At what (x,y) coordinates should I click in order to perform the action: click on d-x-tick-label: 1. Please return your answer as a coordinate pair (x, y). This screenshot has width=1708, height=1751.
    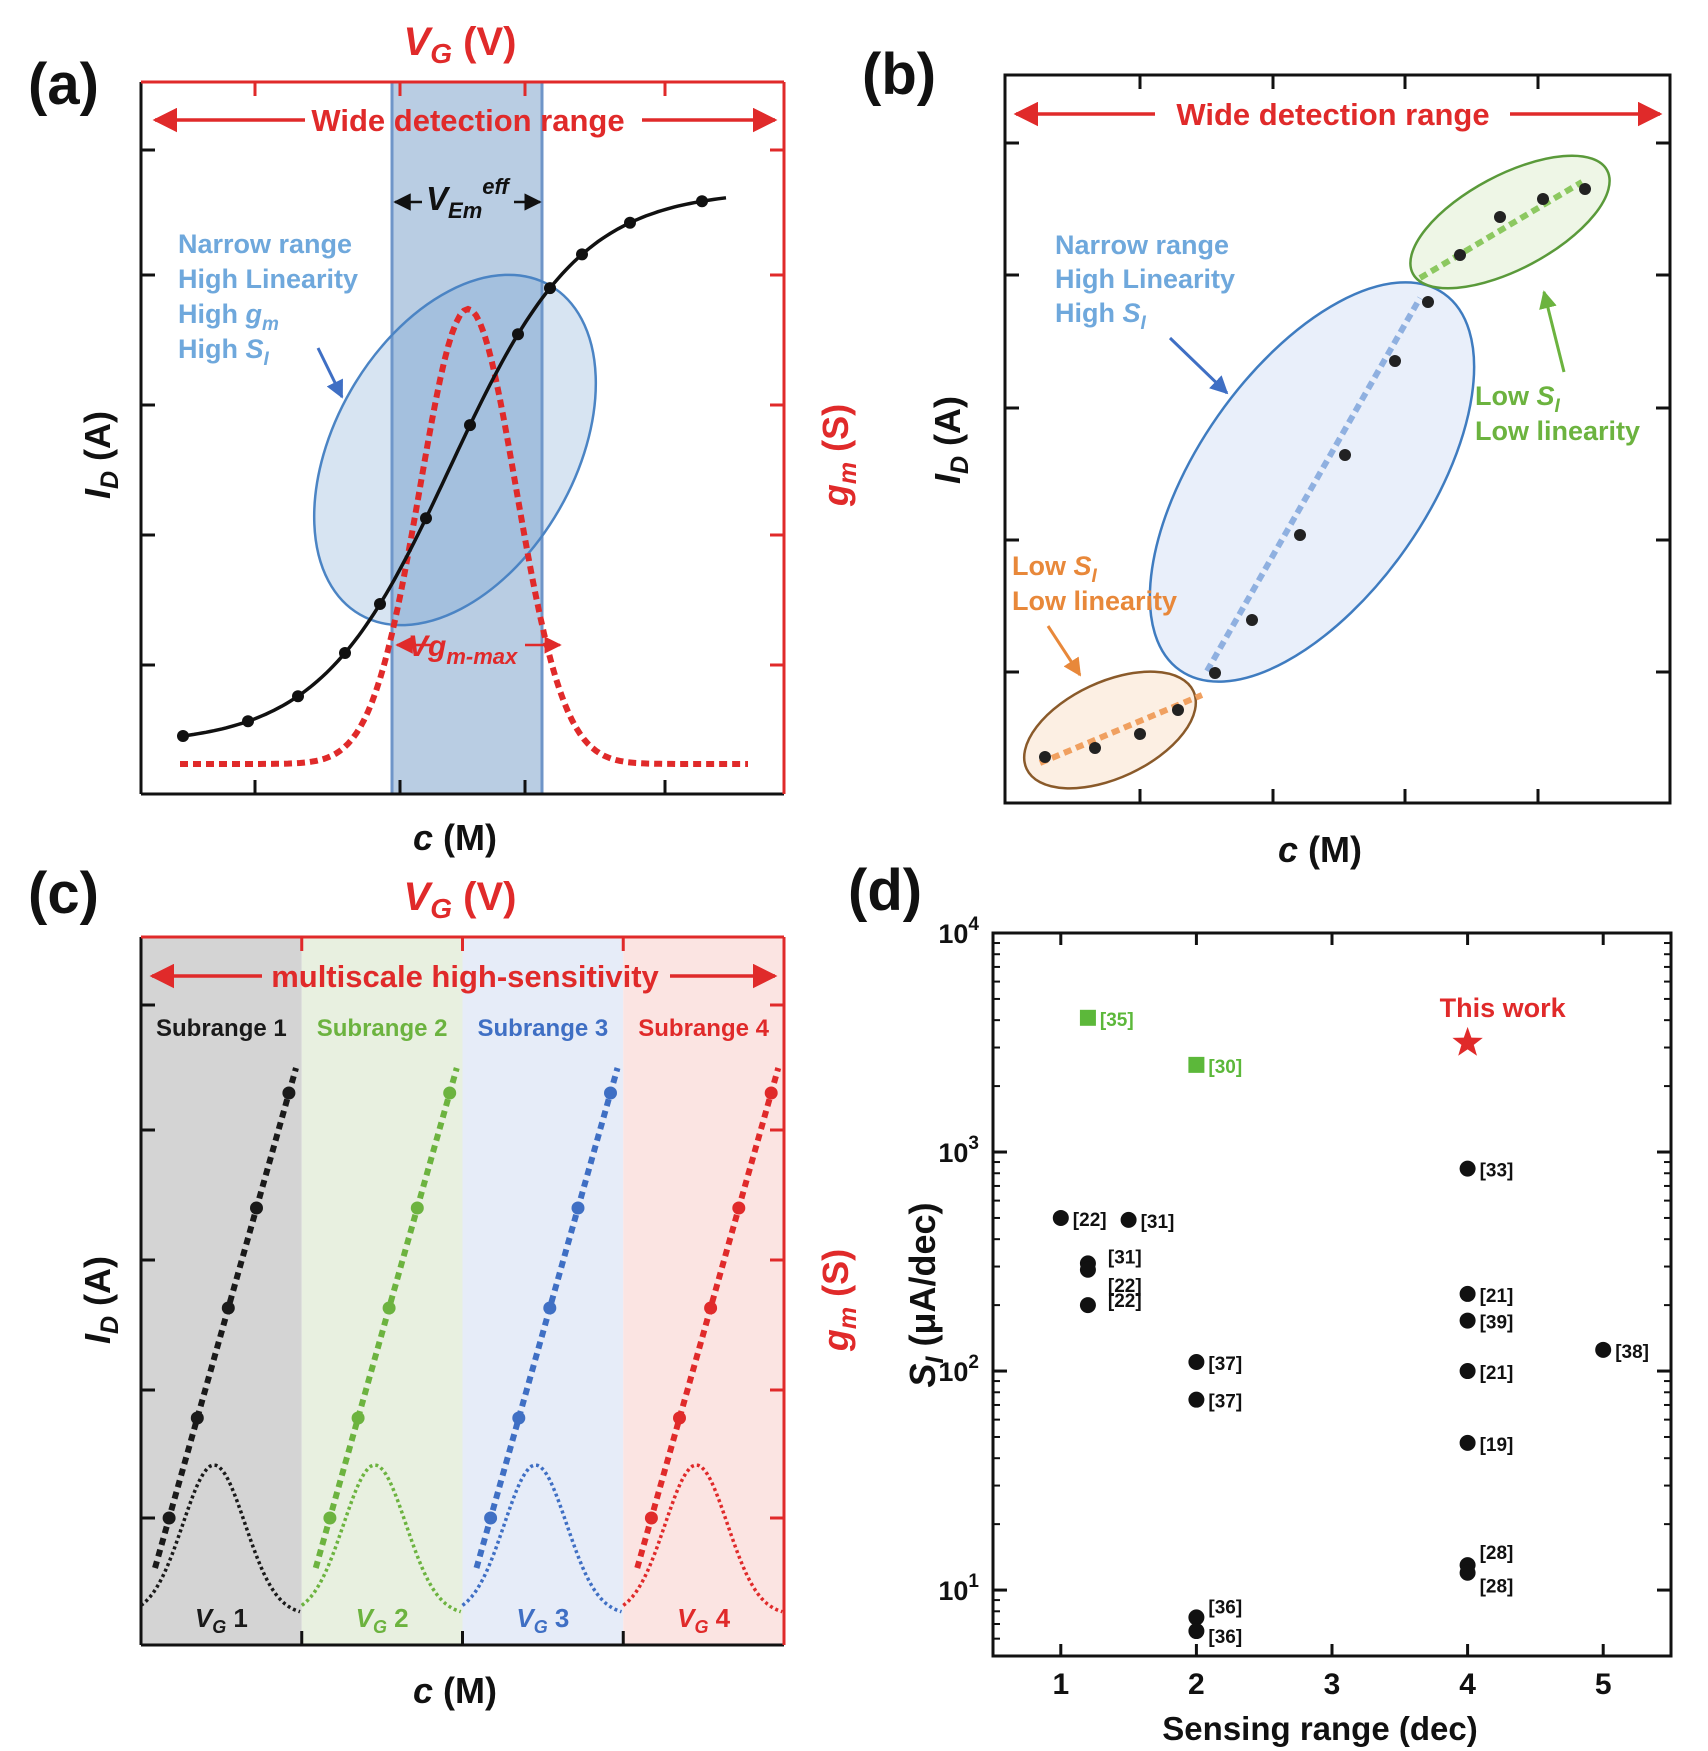
    Looking at the image, I should click on (1060, 1684).